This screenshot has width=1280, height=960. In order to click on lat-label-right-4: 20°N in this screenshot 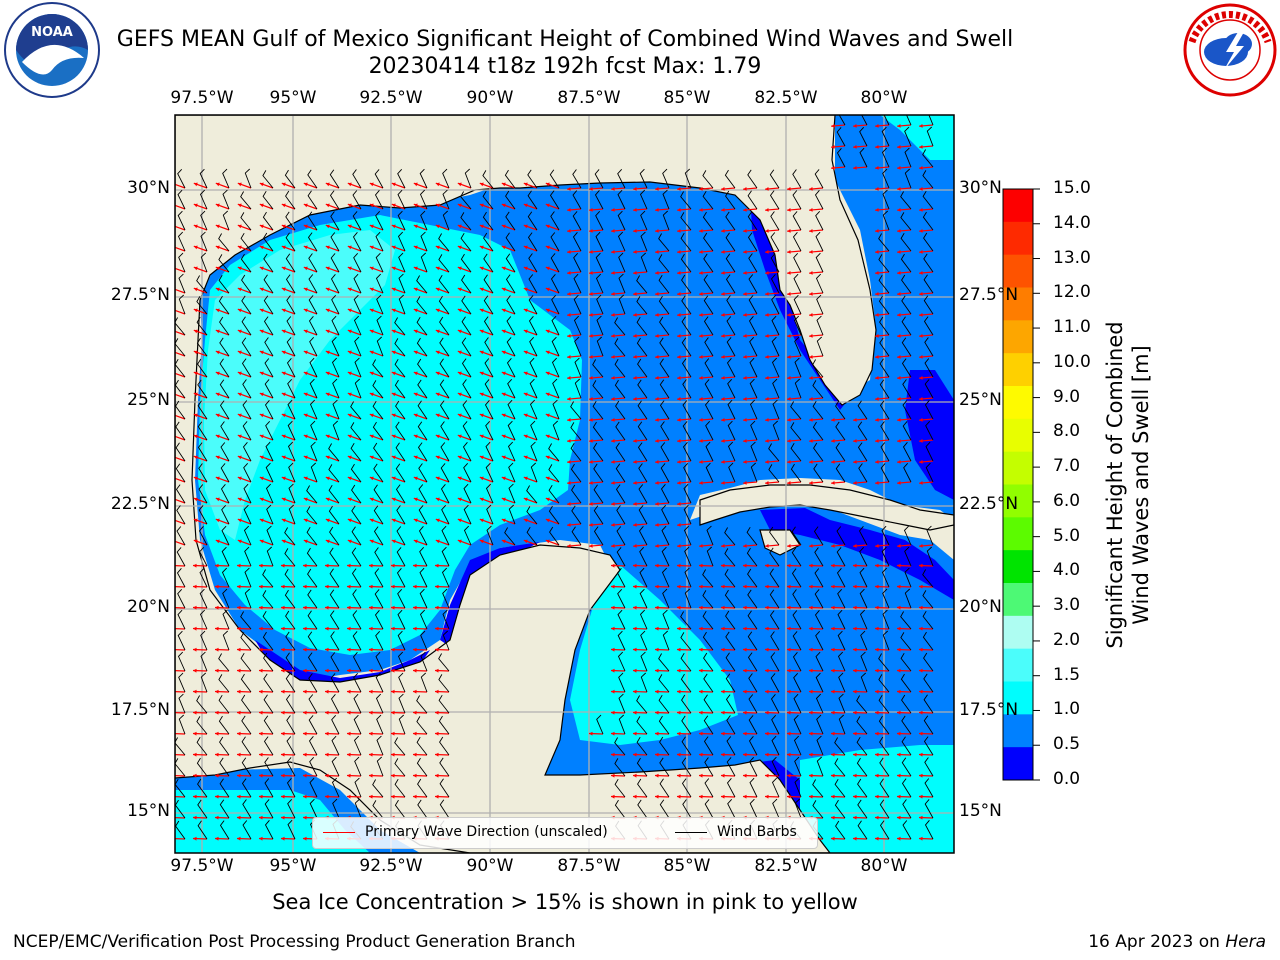, I will do `click(980, 607)`.